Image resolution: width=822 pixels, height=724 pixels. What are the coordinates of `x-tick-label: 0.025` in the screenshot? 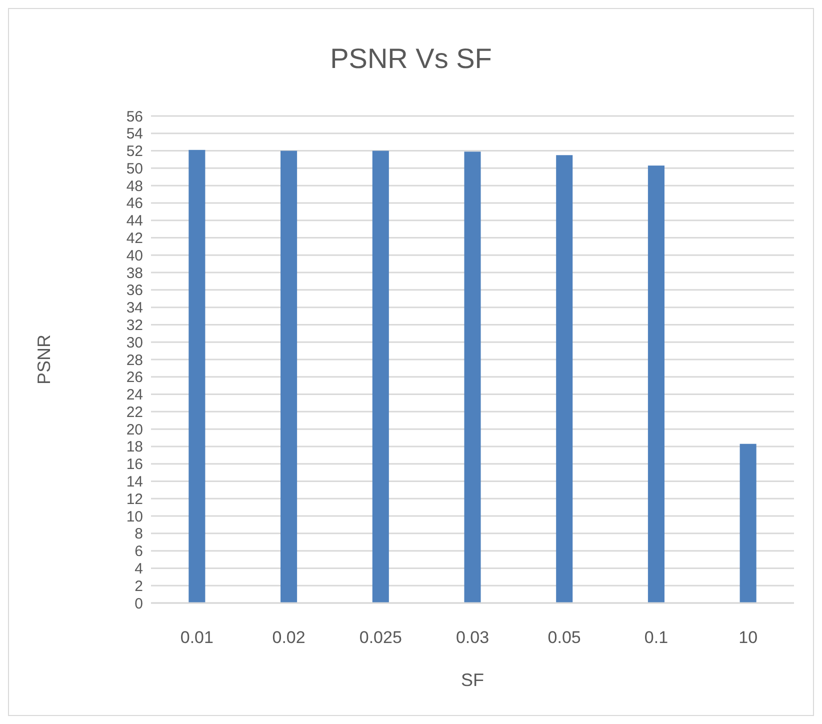 It's located at (380, 637).